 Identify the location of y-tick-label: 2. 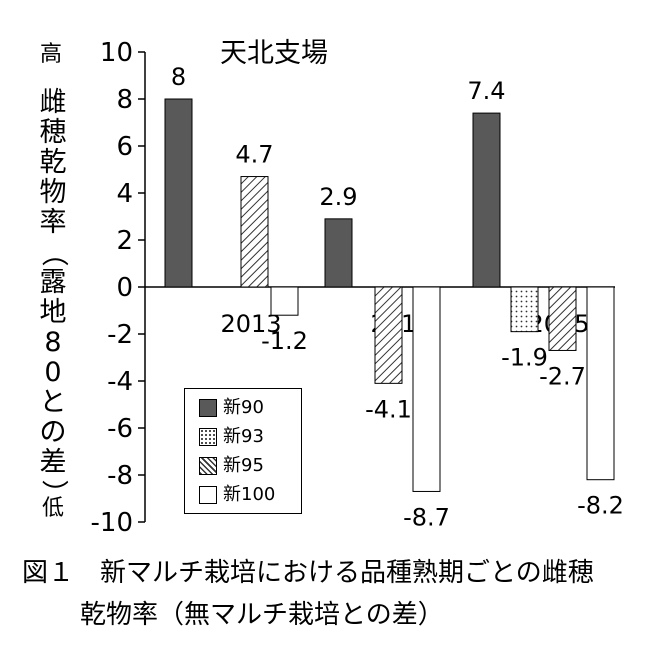
(124, 241).